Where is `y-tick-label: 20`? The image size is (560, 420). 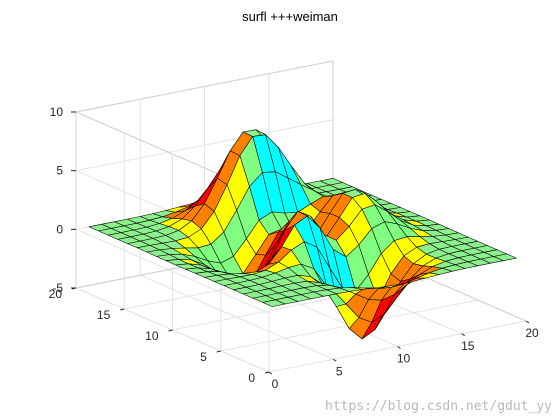
y-tick-label: 20 is located at coordinates (56, 294).